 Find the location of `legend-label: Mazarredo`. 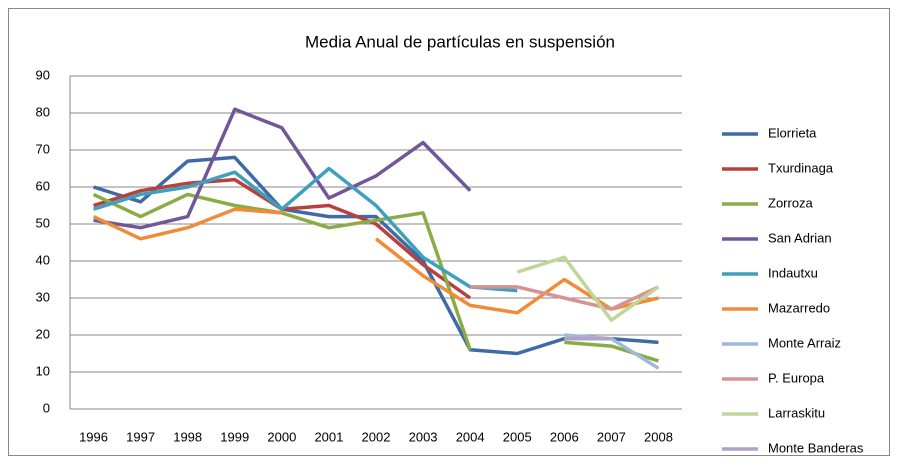

legend-label: Mazarredo is located at coordinates (799, 307).